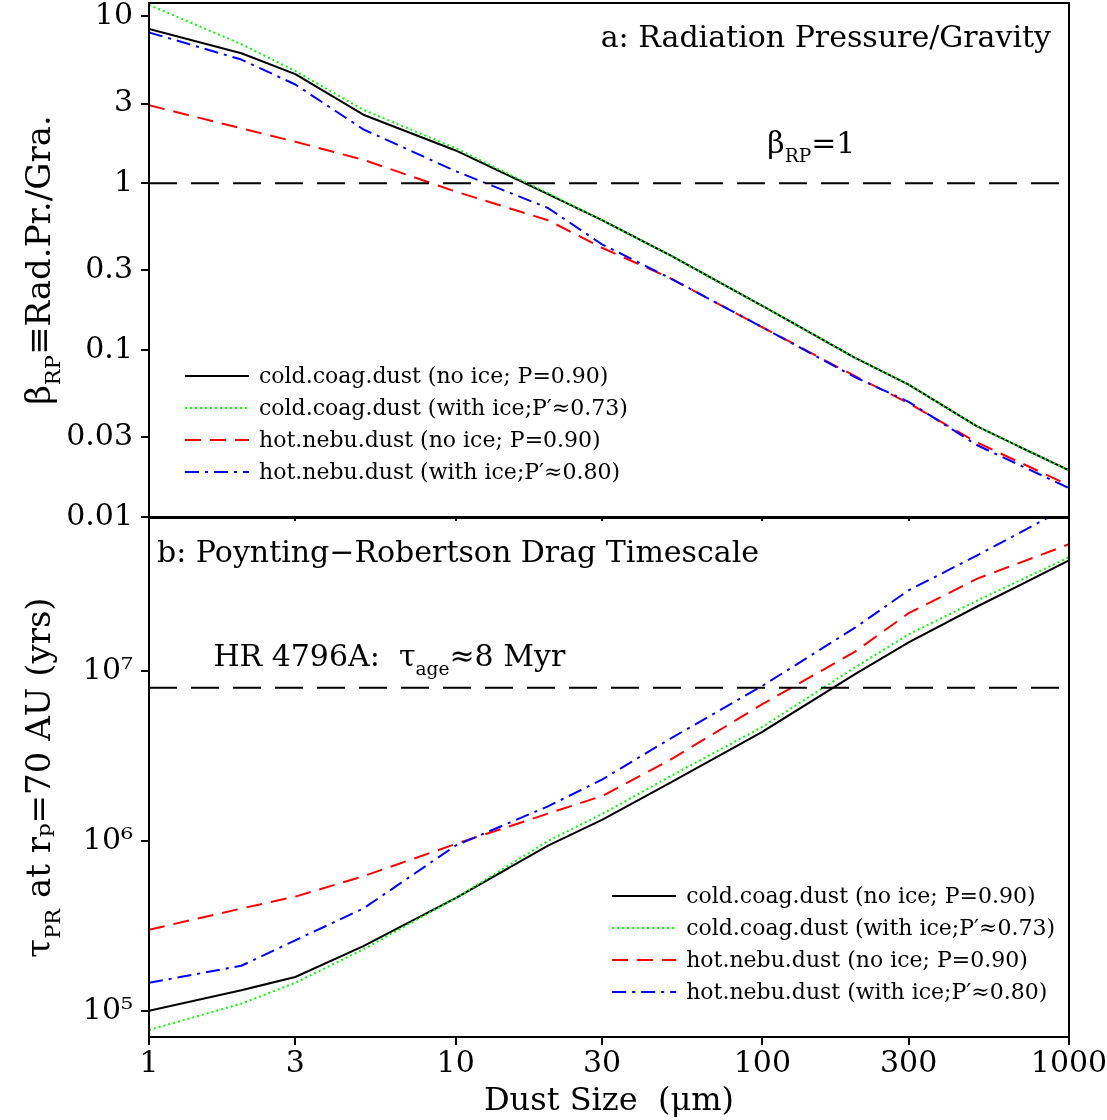  Describe the element at coordinates (295, 1061) in the screenshot. I see `x-tick-label: 3` at that location.